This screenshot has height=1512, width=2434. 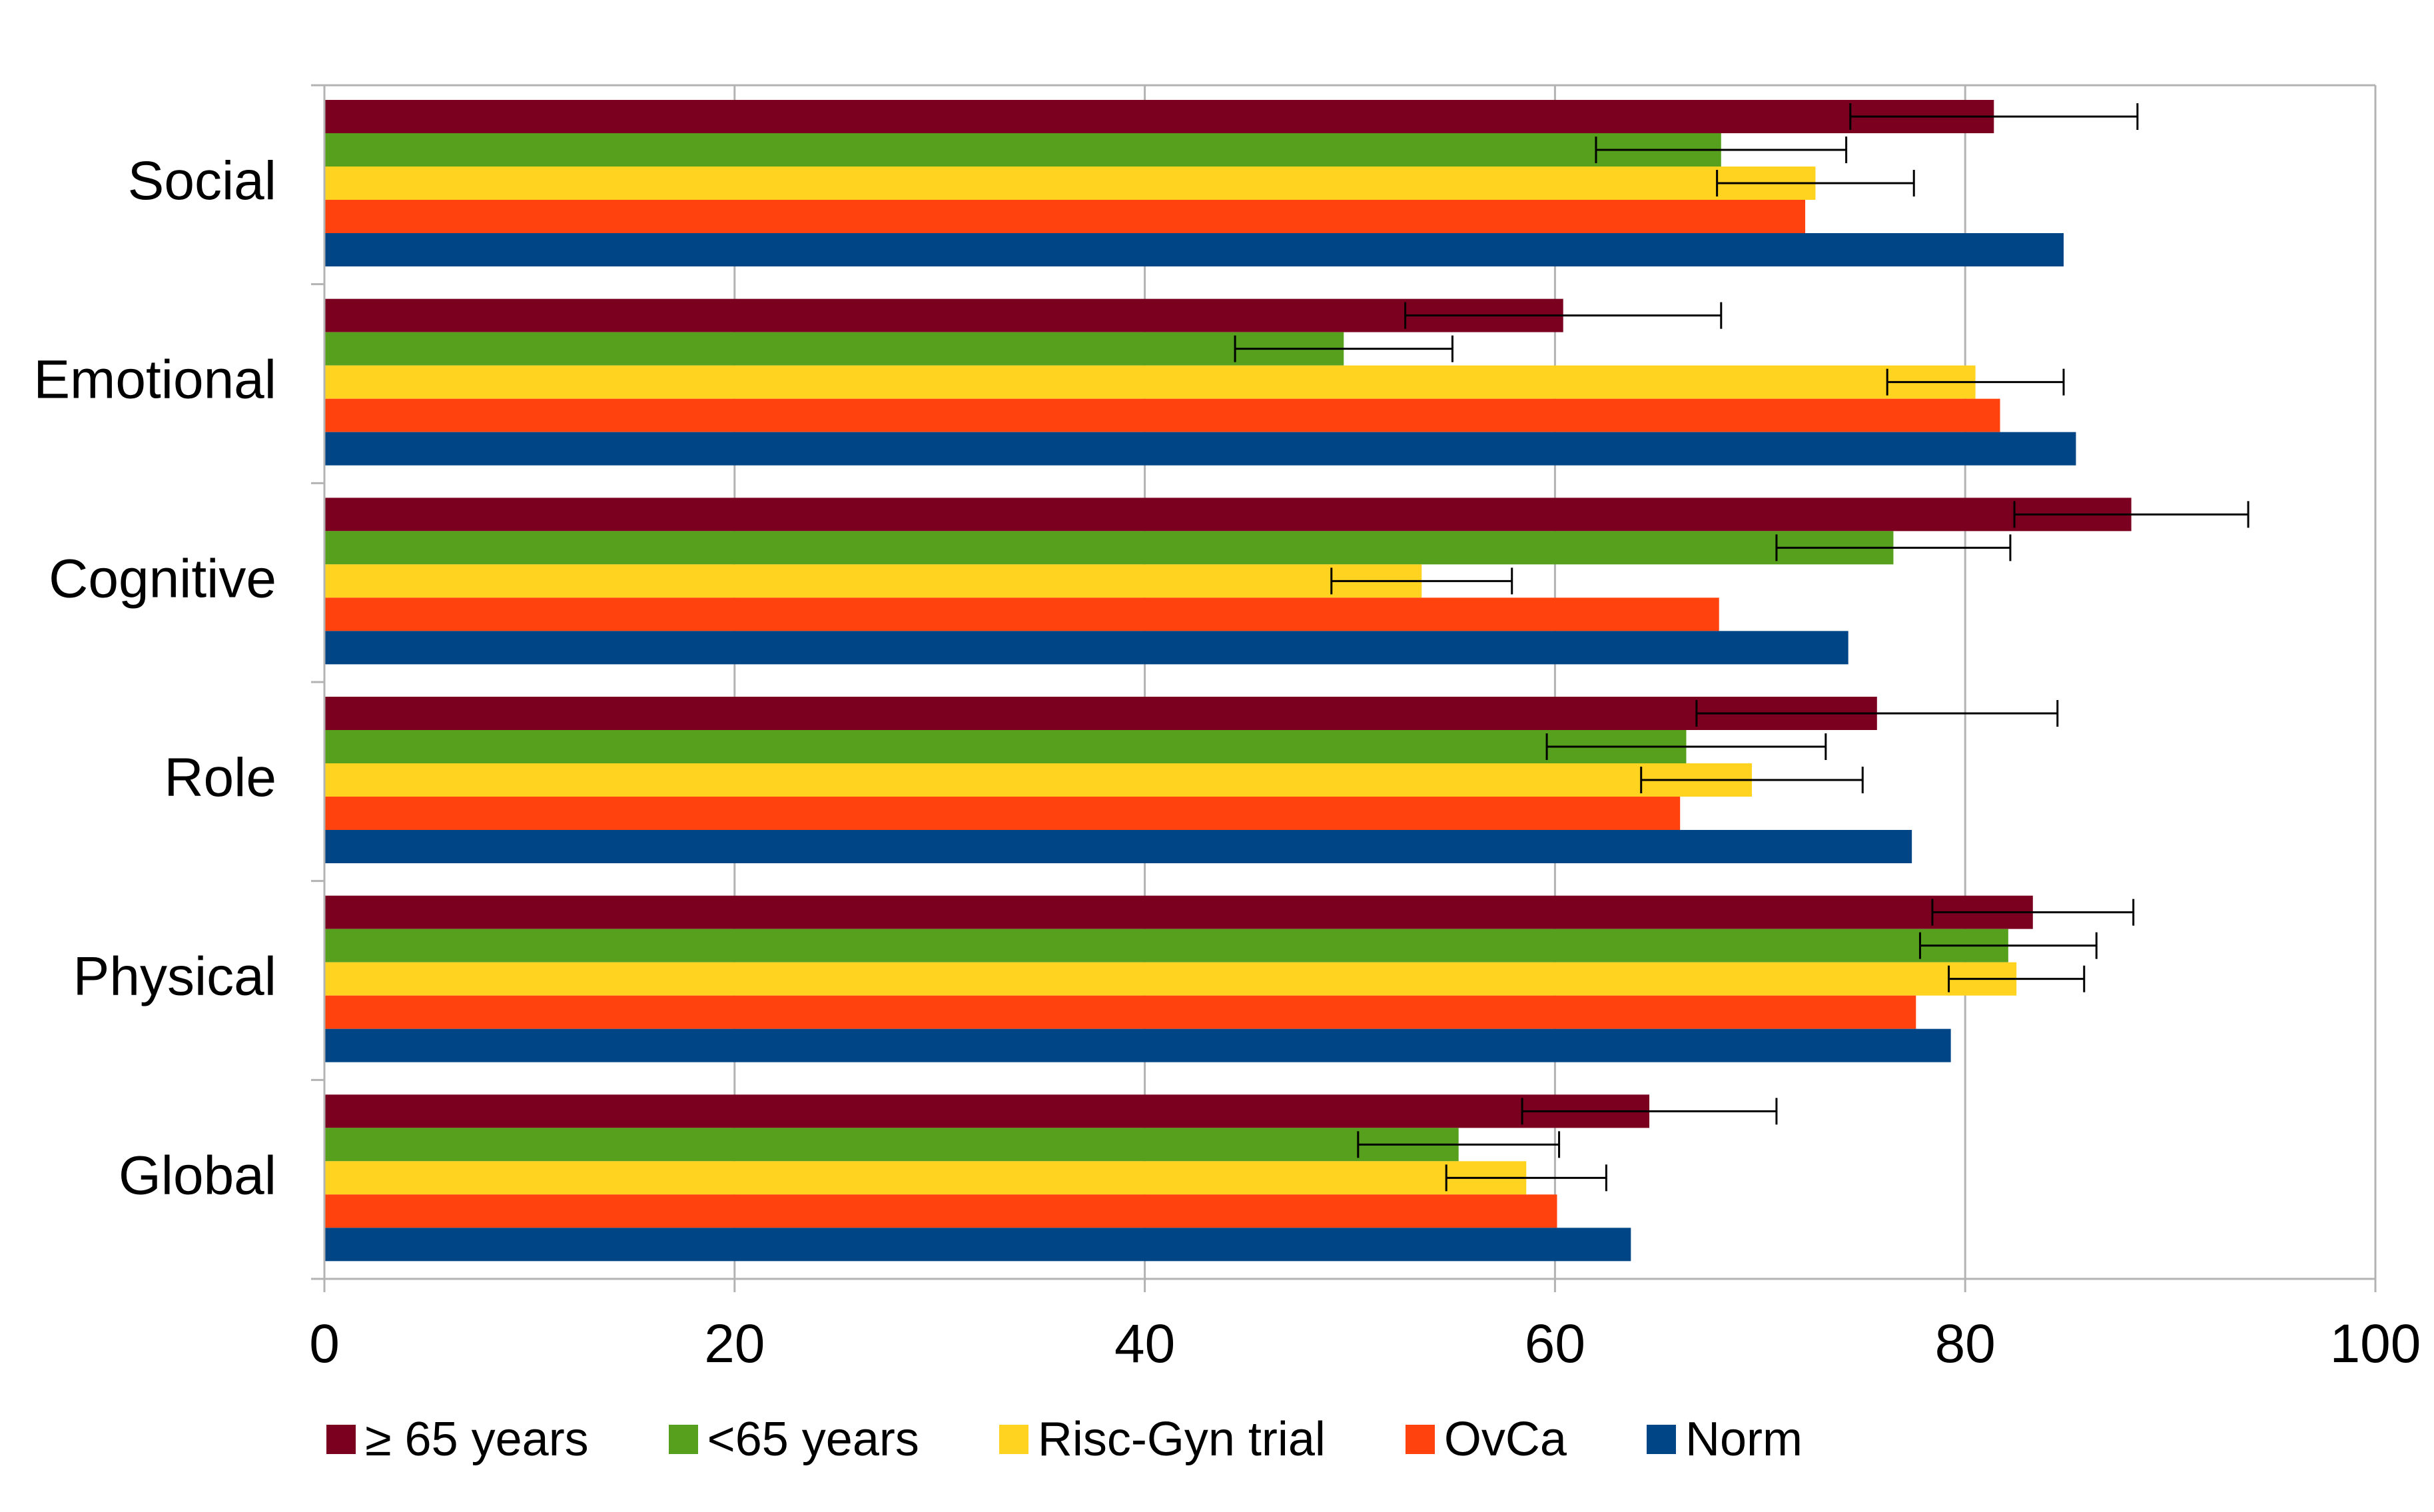 What do you see at coordinates (198, 1176) in the screenshot?
I see `y-tick-label-global: Global` at bounding box center [198, 1176].